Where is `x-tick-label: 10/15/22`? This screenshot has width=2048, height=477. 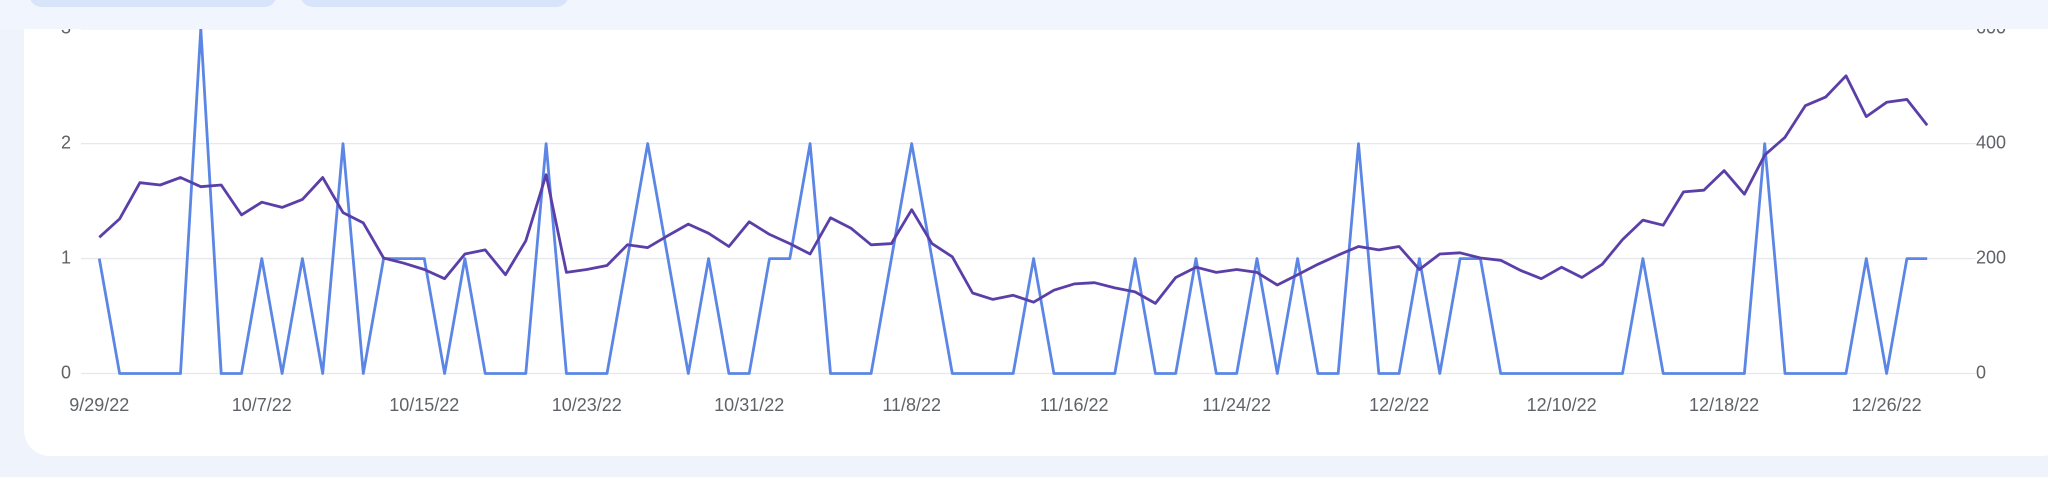
x-tick-label: 10/15/22 is located at coordinates (424, 405).